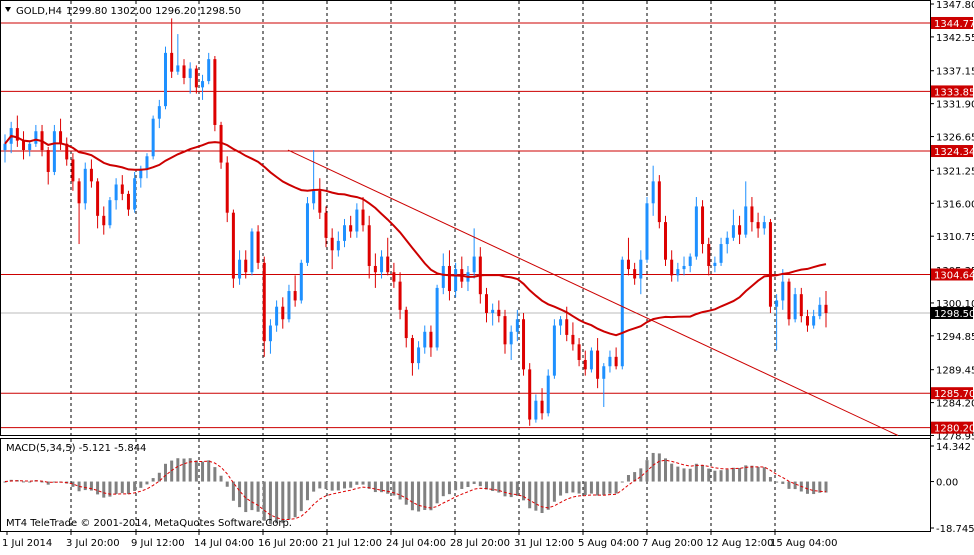 This screenshot has width=974, height=555. What do you see at coordinates (954, 152) in the screenshot?
I see `level-tag-label: 1324.34` at bounding box center [954, 152].